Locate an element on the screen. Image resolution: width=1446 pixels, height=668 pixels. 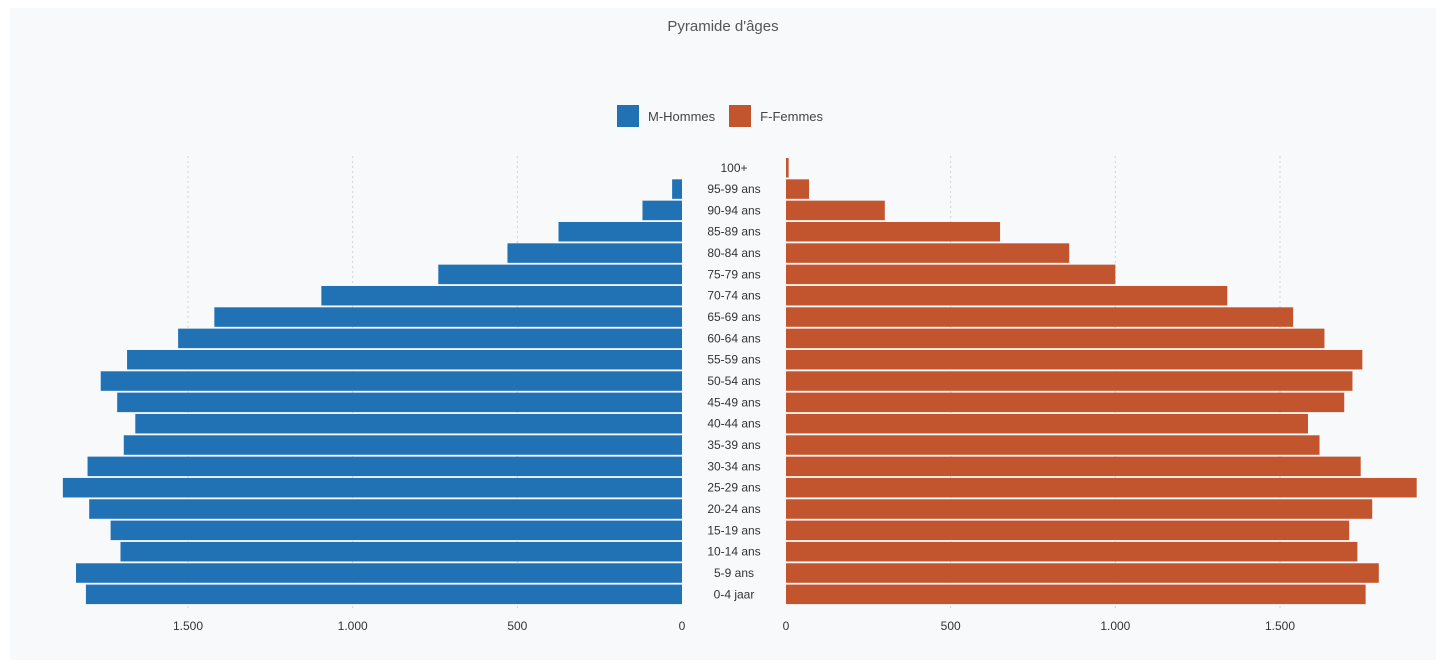
age-label-16: 20-24 ans is located at coordinates (733, 509).